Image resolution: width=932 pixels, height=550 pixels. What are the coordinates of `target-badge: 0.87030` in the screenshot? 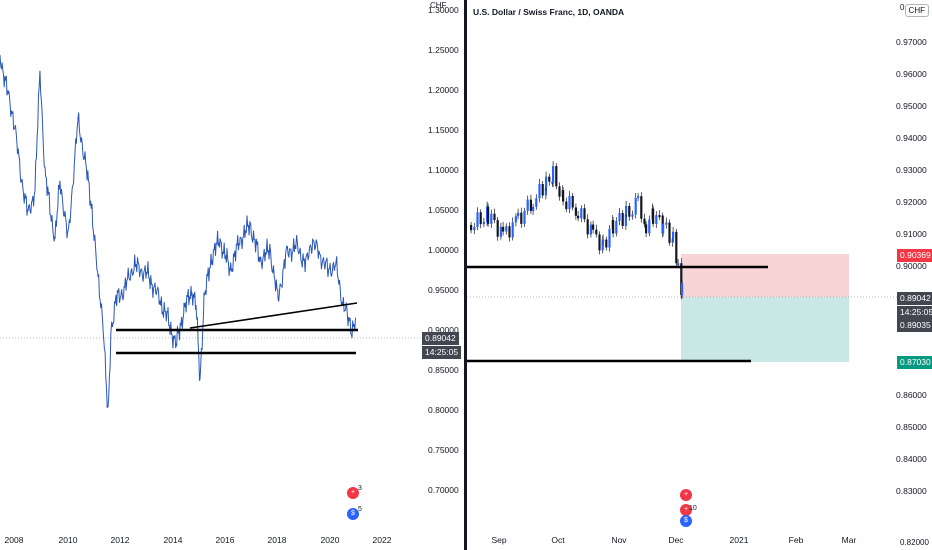 It's located at (914, 362).